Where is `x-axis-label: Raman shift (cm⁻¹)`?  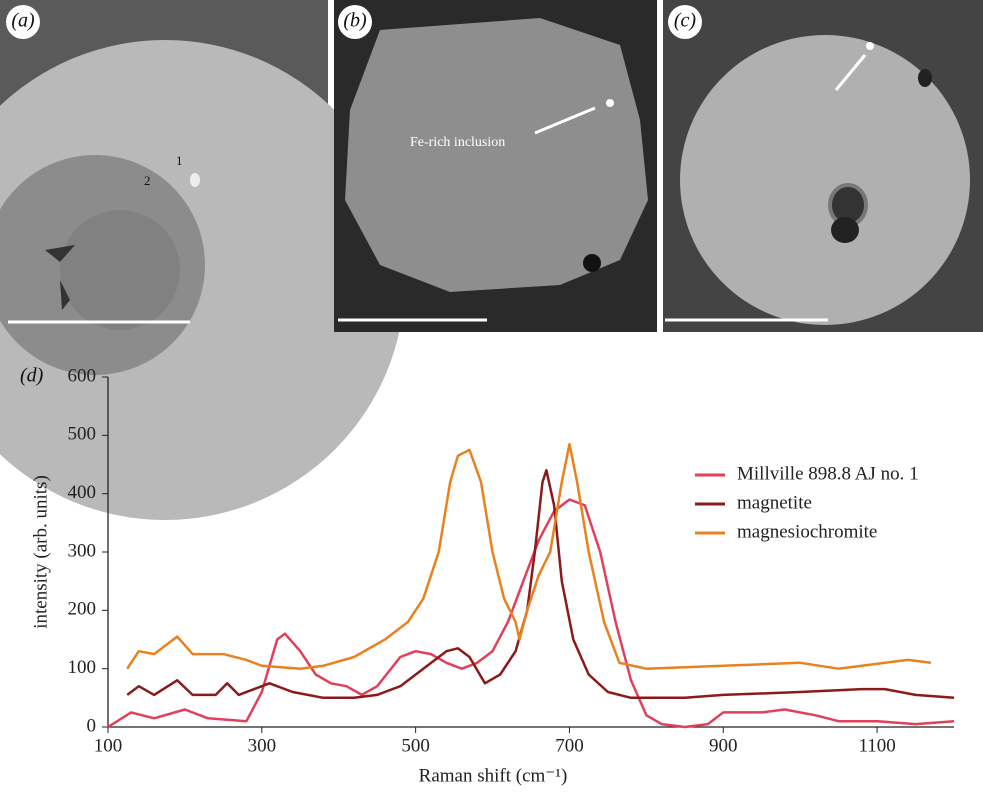
x-axis-label: Raman shift (cm⁻¹) is located at coordinates (493, 775).